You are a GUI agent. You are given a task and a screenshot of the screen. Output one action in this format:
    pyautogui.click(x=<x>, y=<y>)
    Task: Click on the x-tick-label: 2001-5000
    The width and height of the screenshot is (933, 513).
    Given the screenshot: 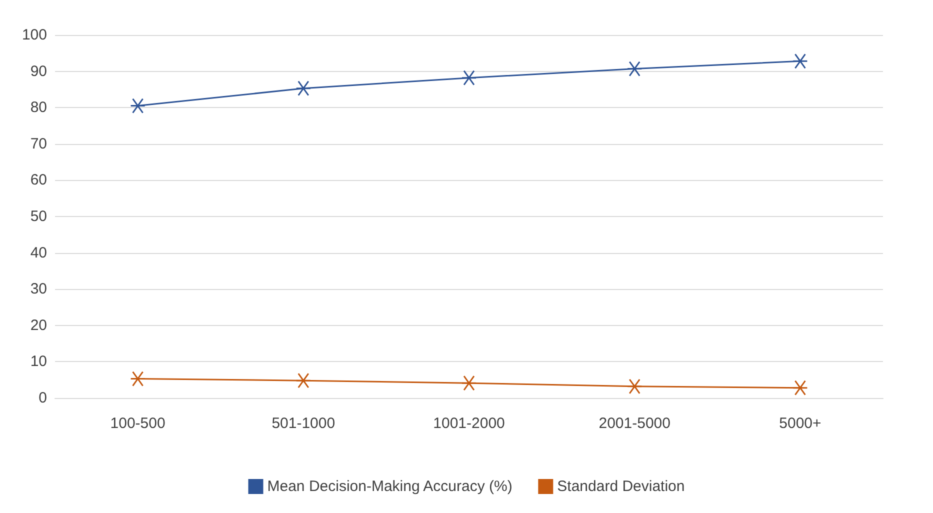 What is the action you would take?
    pyautogui.click(x=634, y=423)
    